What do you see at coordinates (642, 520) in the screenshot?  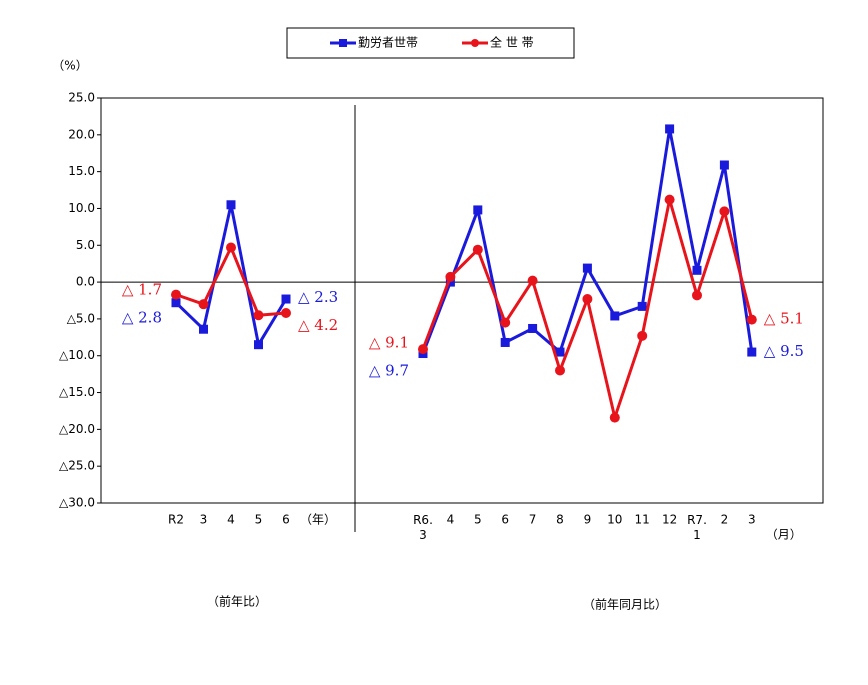 I see `x-tick-label: 11` at bounding box center [642, 520].